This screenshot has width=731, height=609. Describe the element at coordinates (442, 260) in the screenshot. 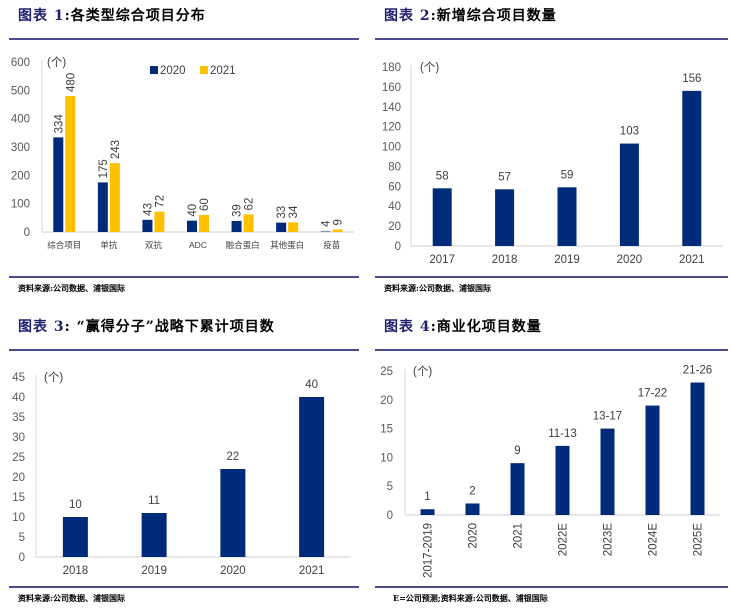

I see `x-tick-label: 2017` at that location.